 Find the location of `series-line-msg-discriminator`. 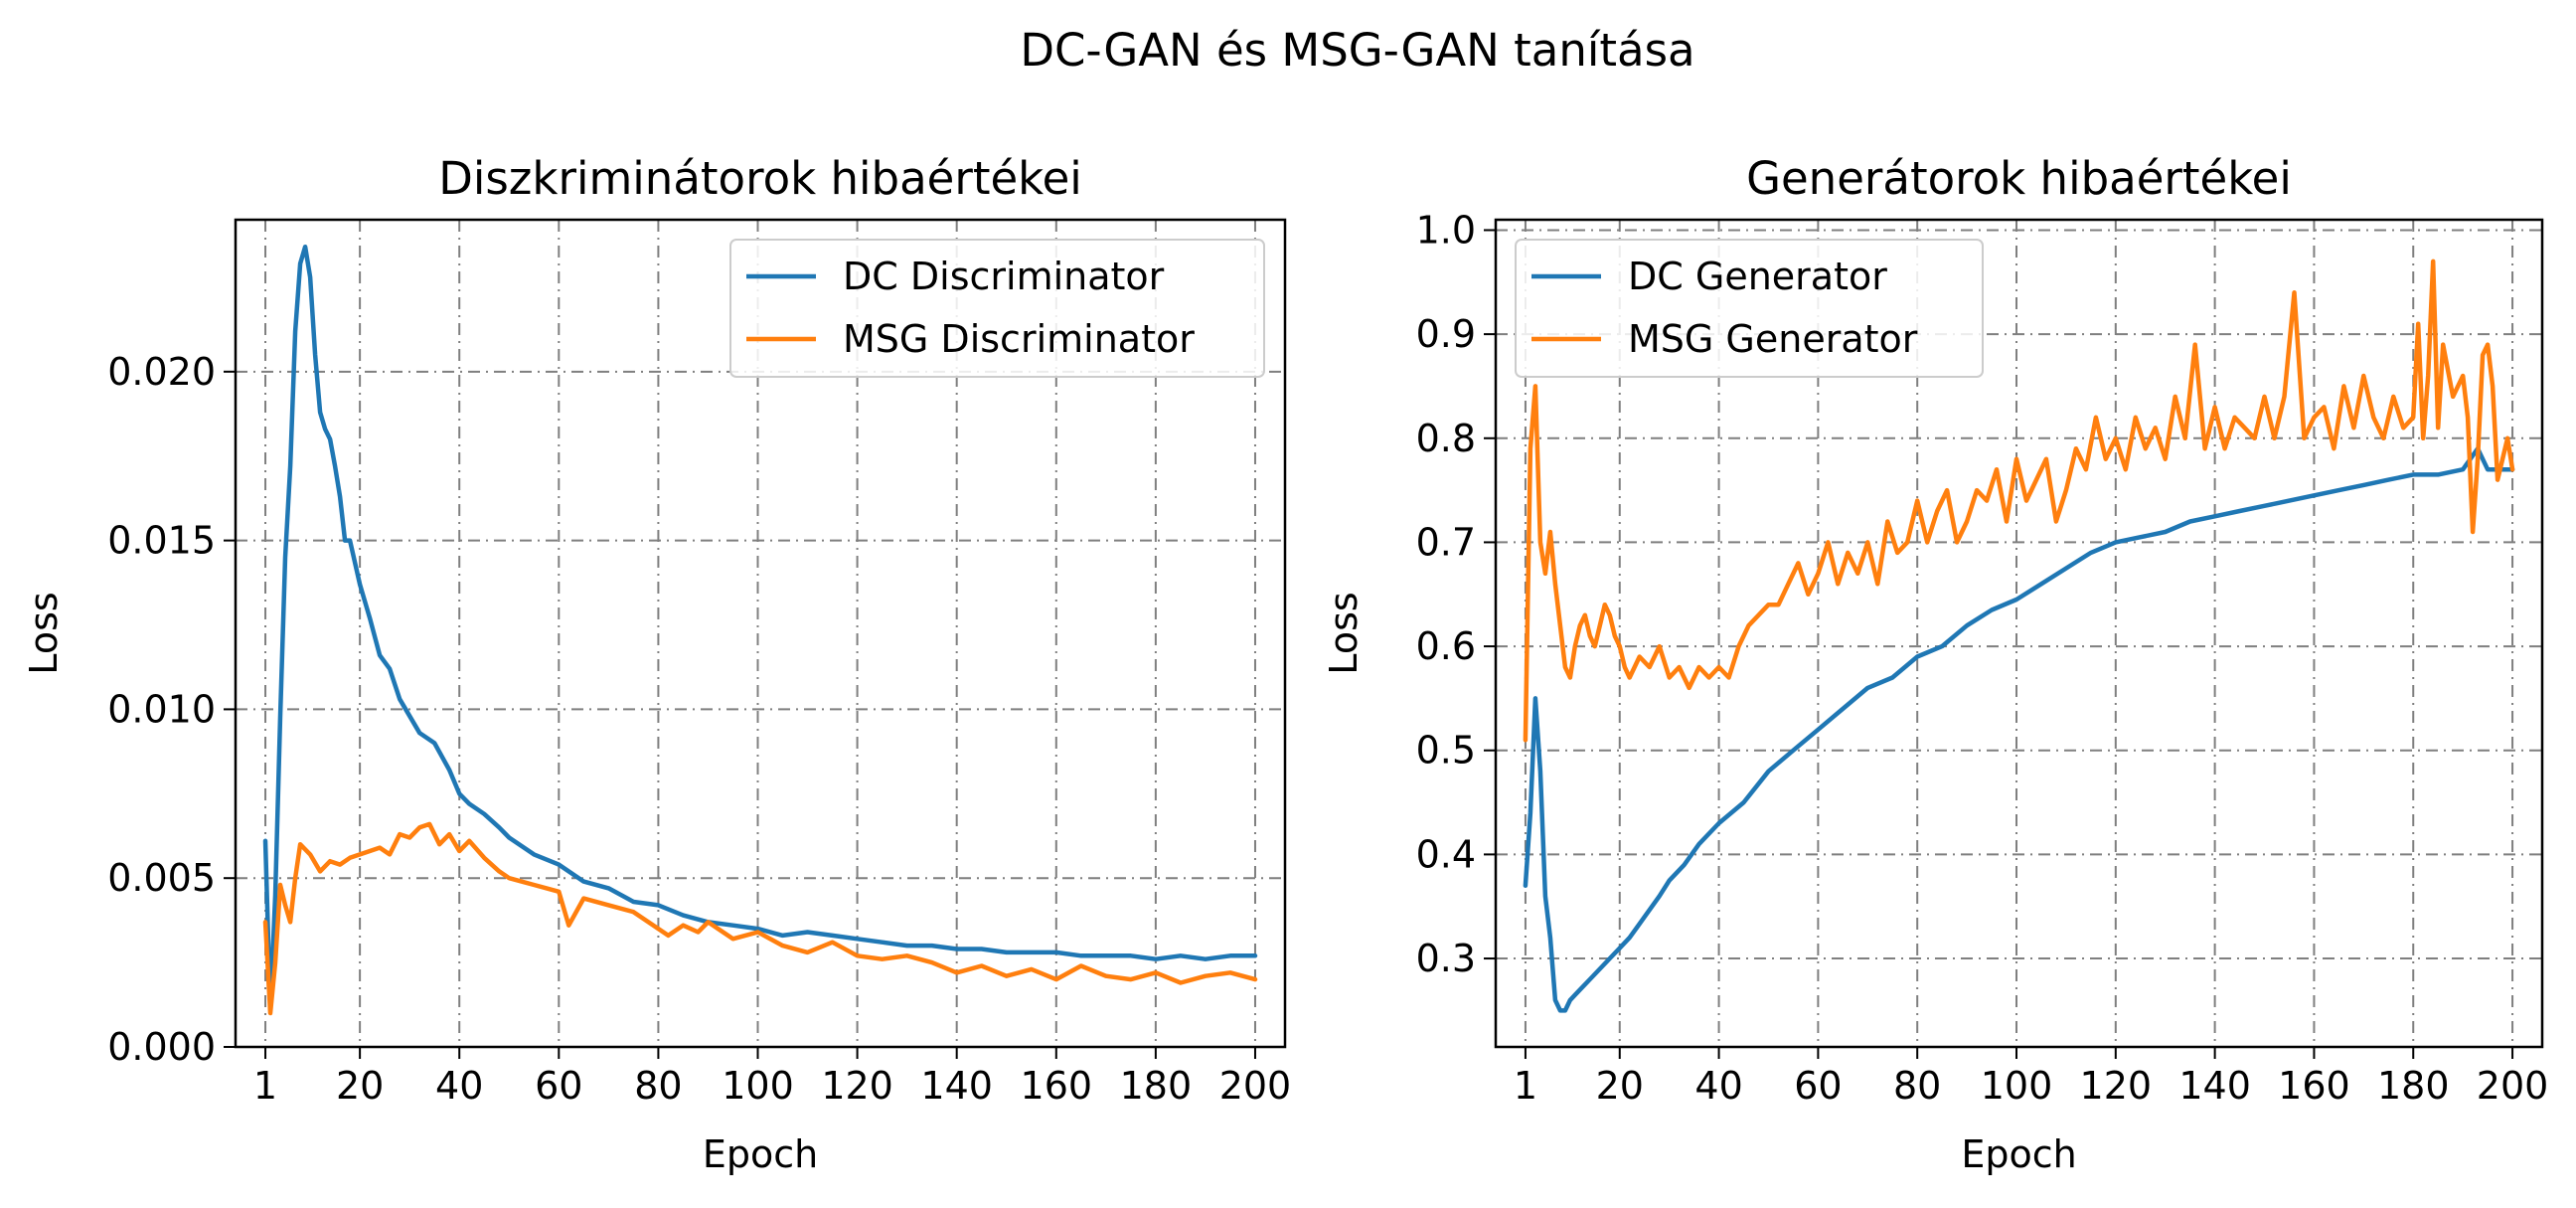

series-line-msg-discriminator is located at coordinates (760, 919).